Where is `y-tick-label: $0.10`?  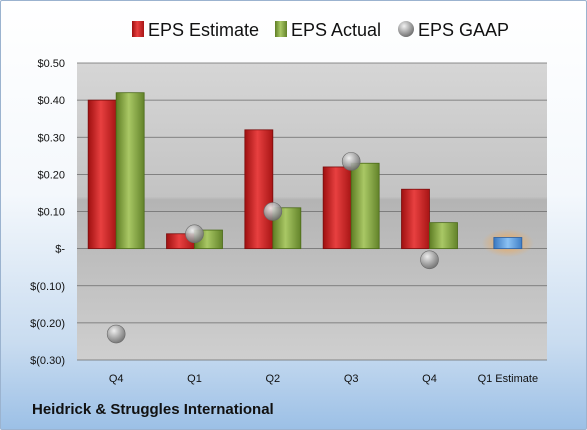
y-tick-label: $0.10 is located at coordinates (51, 213).